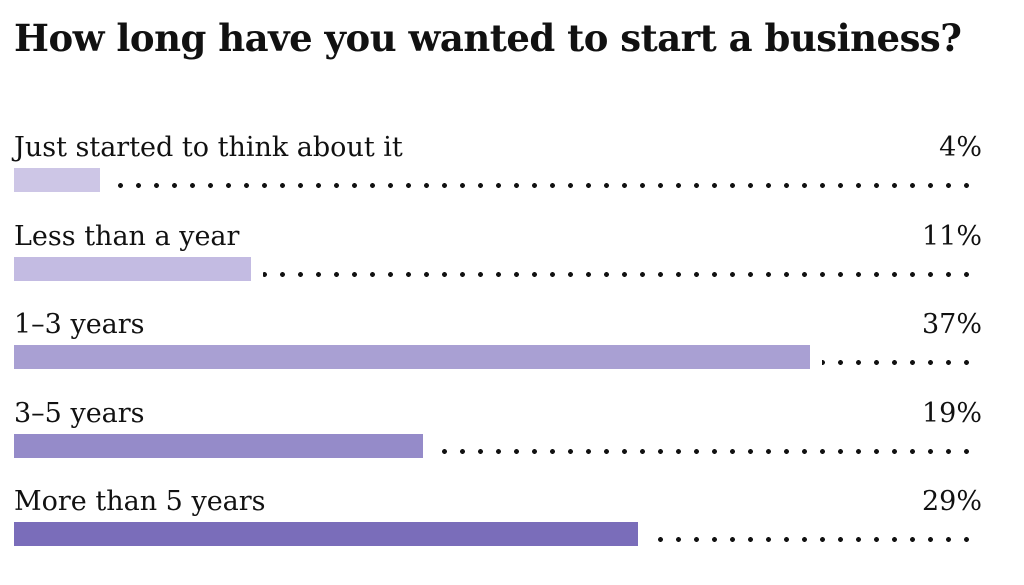  What do you see at coordinates (127, 236) in the screenshot?
I see `category-label: Less than a year` at bounding box center [127, 236].